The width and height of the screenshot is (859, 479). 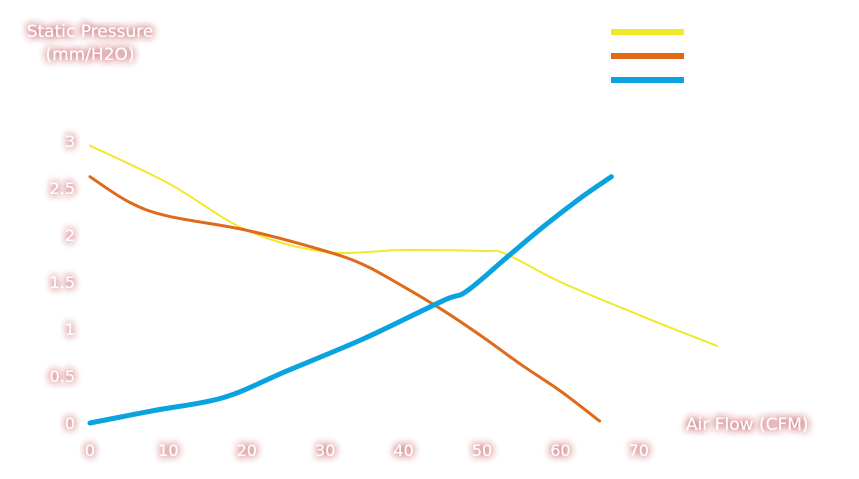 I want to click on y-tick-label: 1, so click(x=70, y=329).